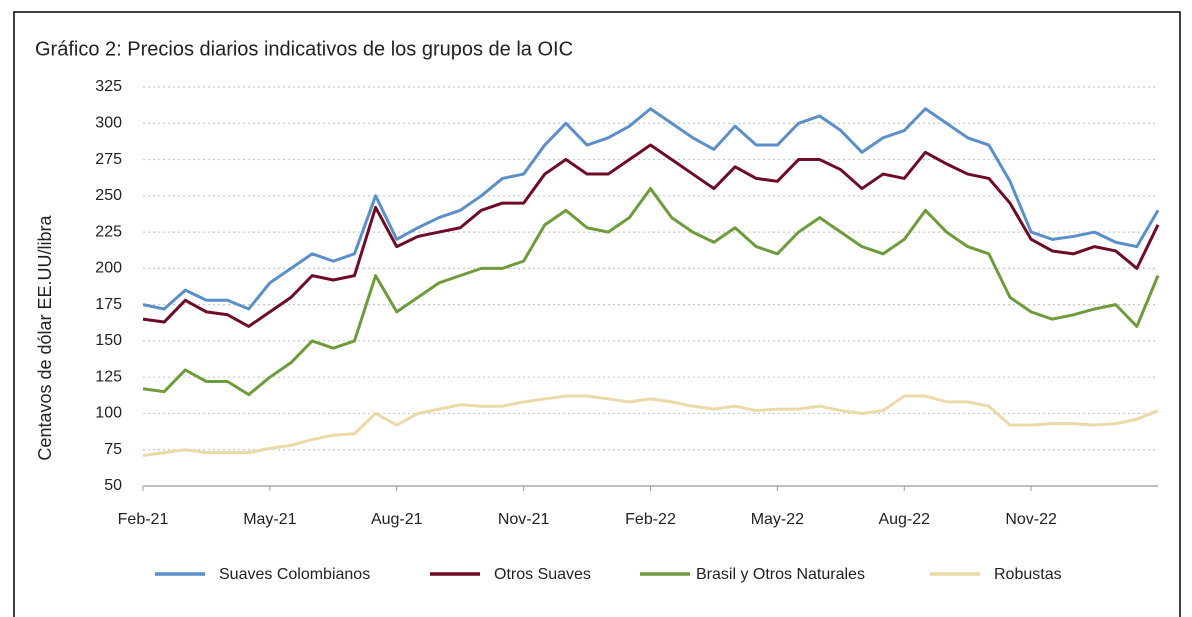 Image resolution: width=1192 pixels, height=617 pixels. I want to click on y-tick-label: 275, so click(108, 159).